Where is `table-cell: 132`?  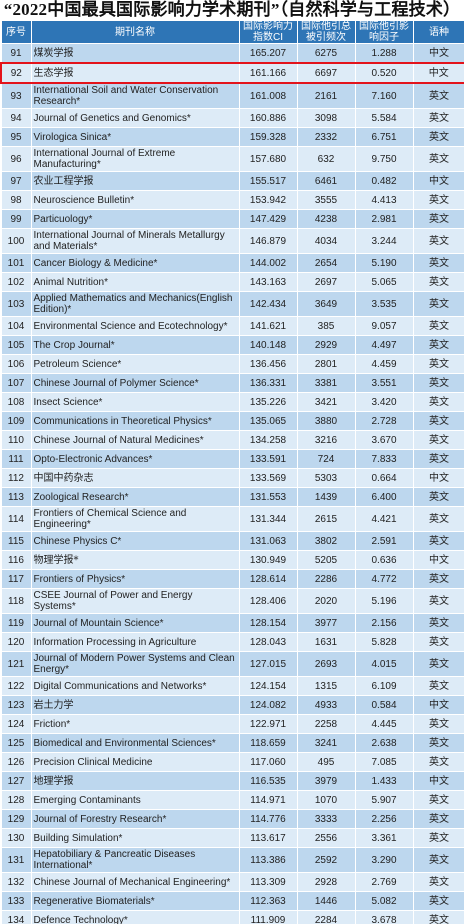
table-cell: 132 is located at coordinates (16, 882).